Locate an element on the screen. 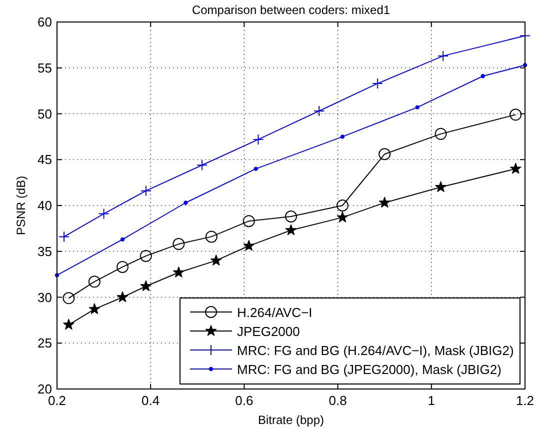 Image resolution: width=546 pixels, height=436 pixels. x-tick-label: 0.4 is located at coordinates (151, 400).